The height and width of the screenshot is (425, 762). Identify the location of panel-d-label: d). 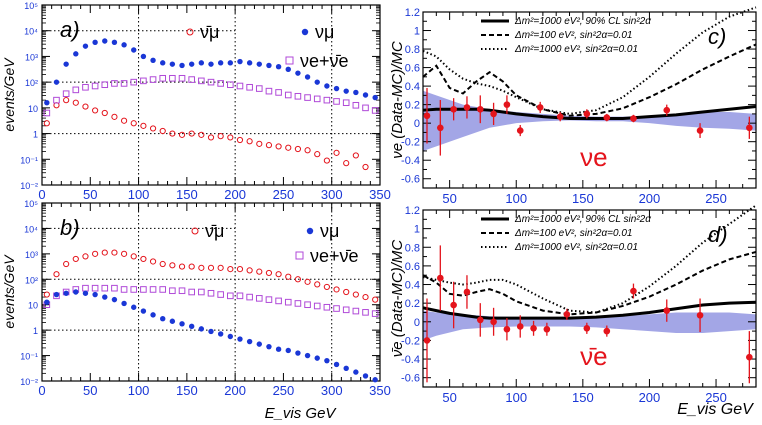
(718, 234).